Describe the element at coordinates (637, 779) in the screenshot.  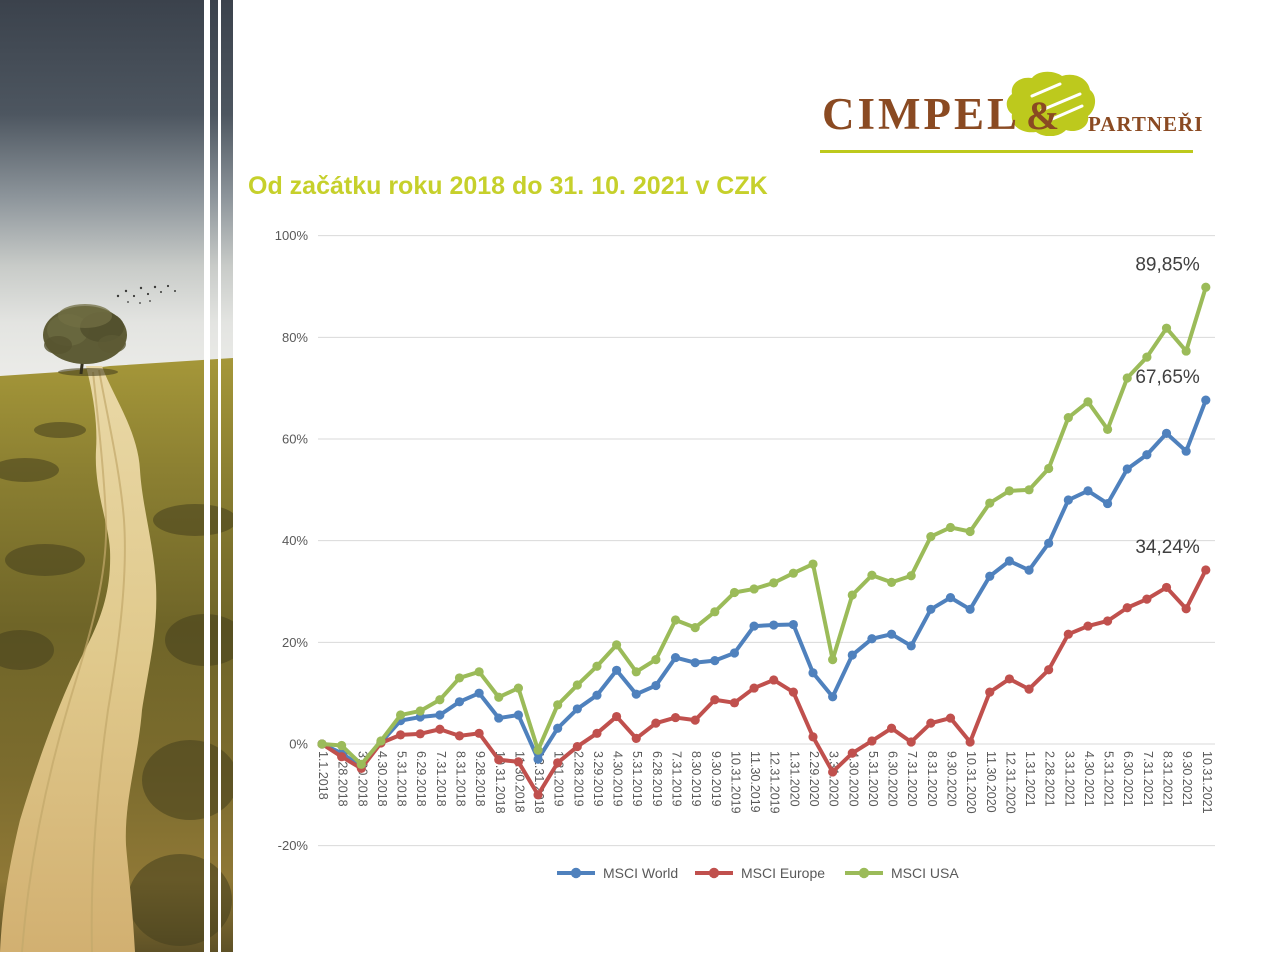
I see `x-axis-tick-label: 5.31.2019` at that location.